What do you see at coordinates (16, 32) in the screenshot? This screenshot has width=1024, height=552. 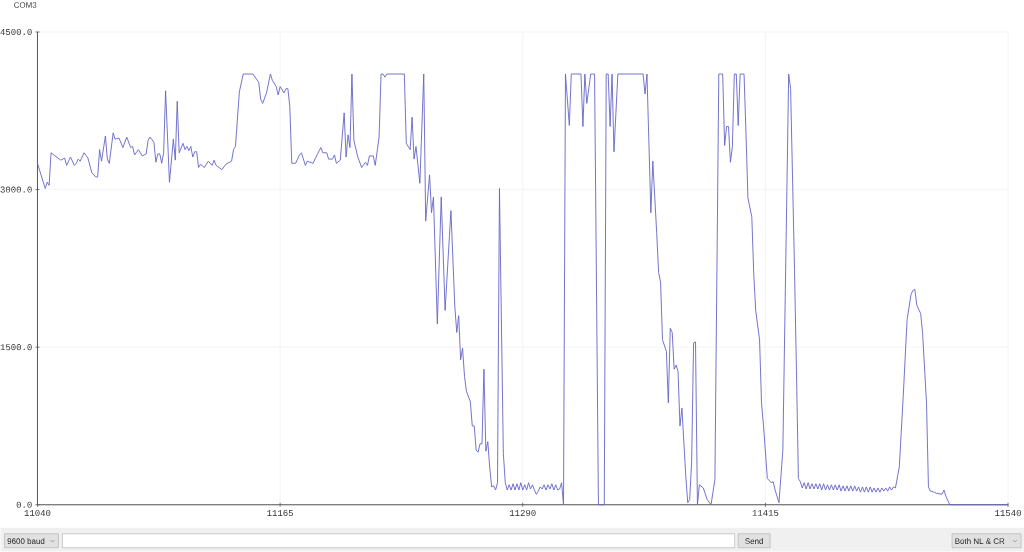 I see `y-tick-label: 4500.0` at bounding box center [16, 32].